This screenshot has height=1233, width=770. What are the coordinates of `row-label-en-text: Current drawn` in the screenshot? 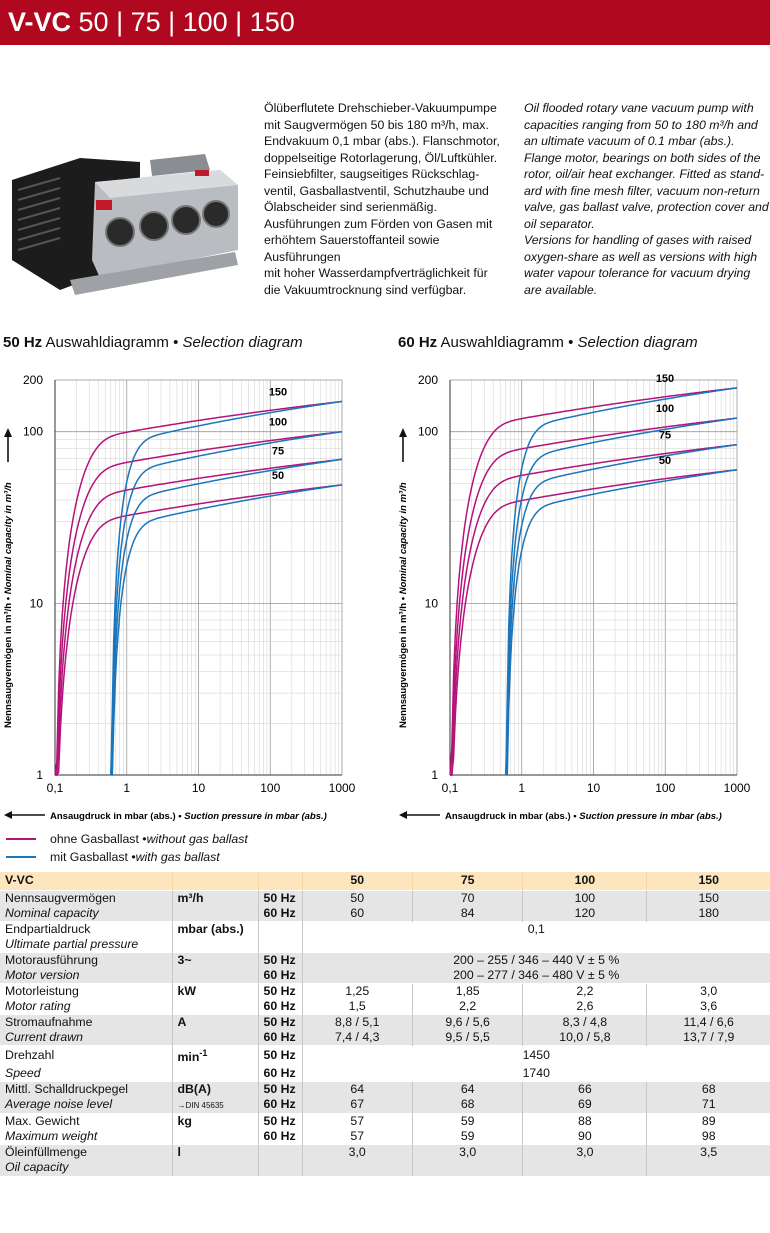 It's located at (44, 1037).